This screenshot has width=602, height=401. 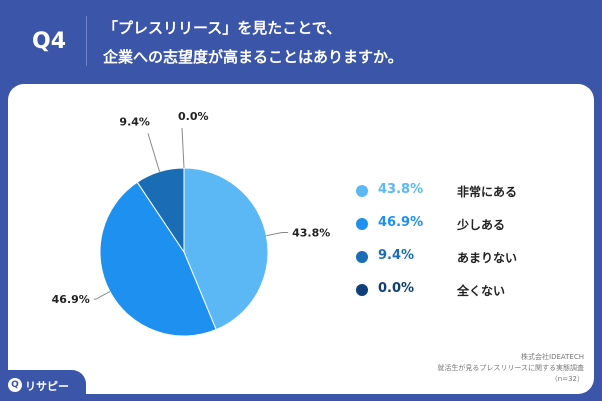 I want to click on question-text: 「プレスリリース」を見たことで、 企業への志望度が高まることはありますか。, so click(x=253, y=43).